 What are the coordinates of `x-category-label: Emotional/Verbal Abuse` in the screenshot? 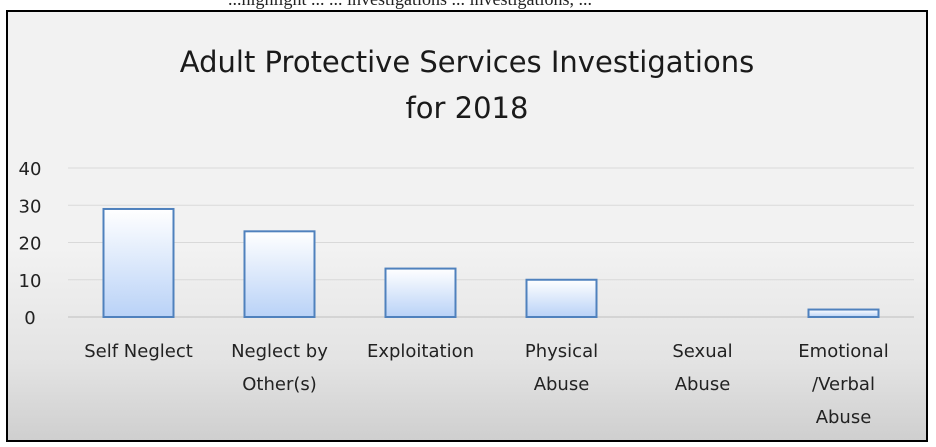 It's located at (843, 384).